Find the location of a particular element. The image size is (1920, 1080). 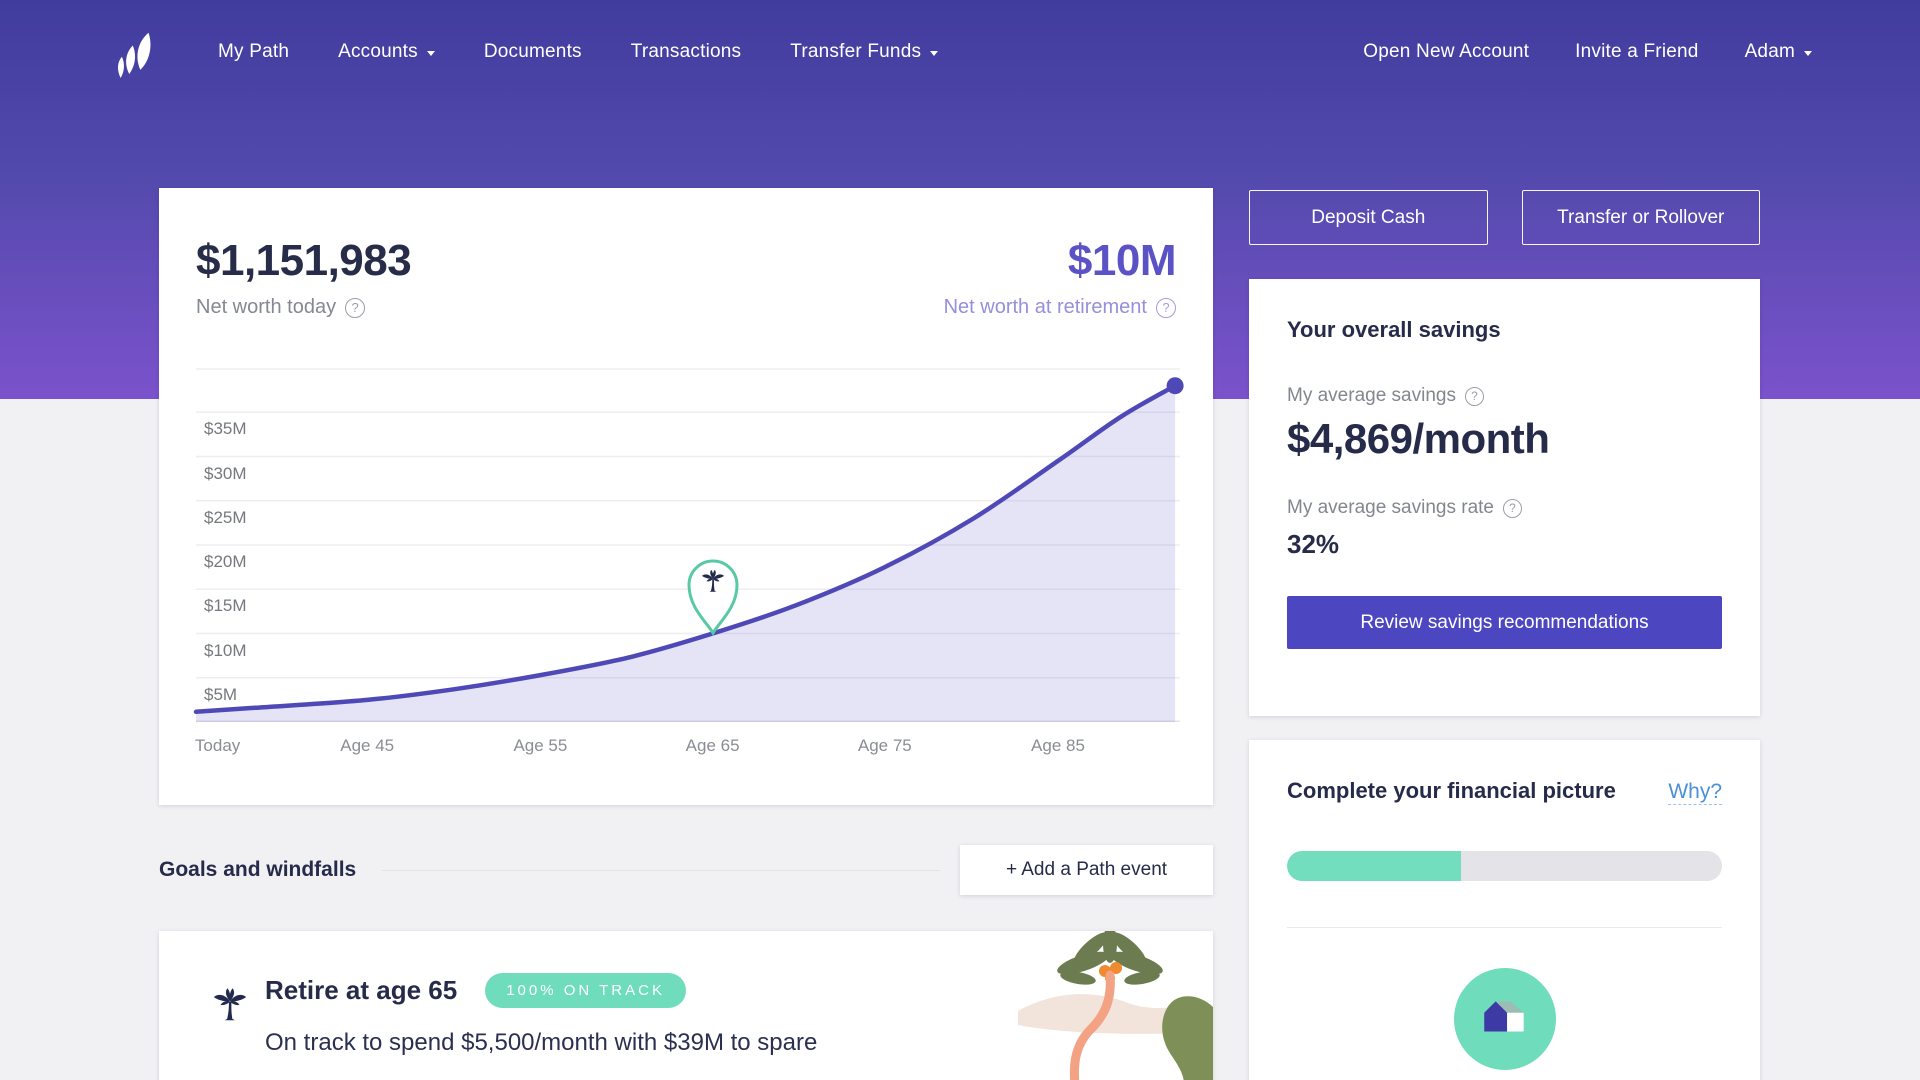

financial-picture-panel: Complete your financial picture Why? is located at coordinates (1504, 910).